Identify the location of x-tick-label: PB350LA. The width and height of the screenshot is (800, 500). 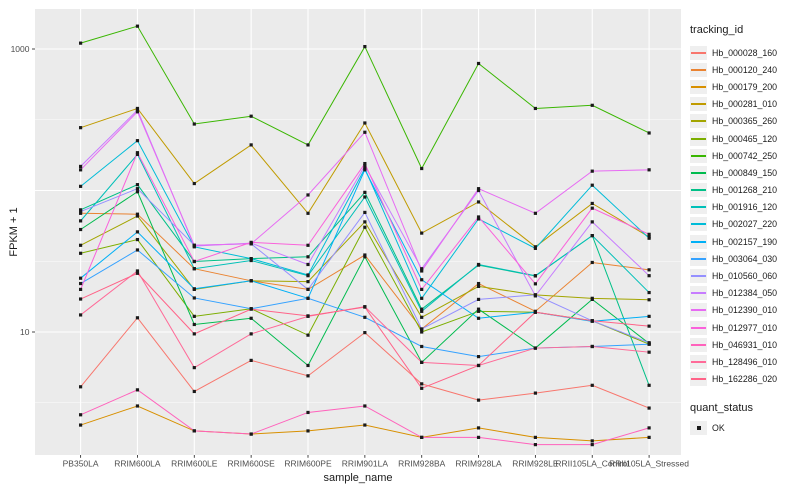
(81, 464).